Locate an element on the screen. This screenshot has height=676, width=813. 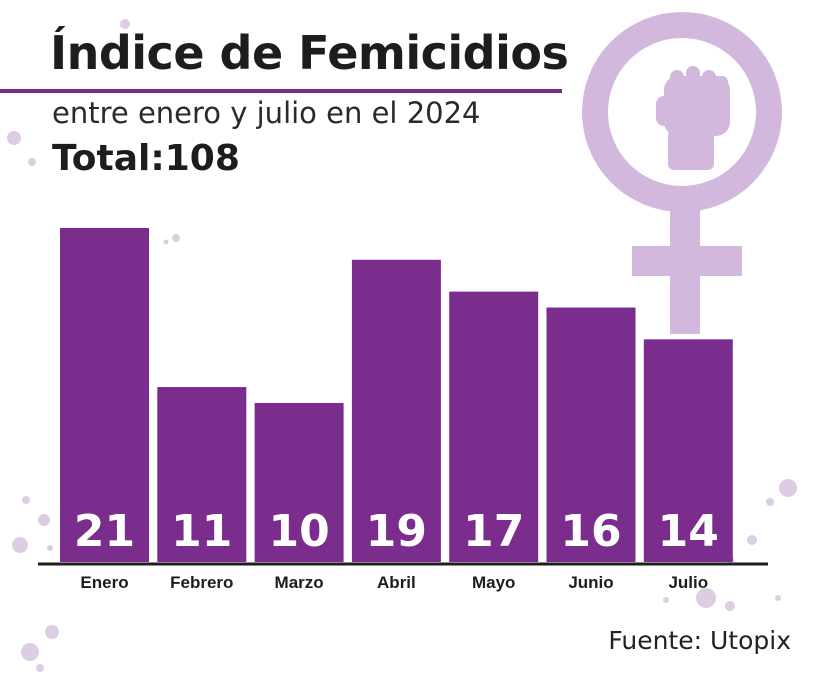
x-tick-label: Abril is located at coordinates (396, 582).